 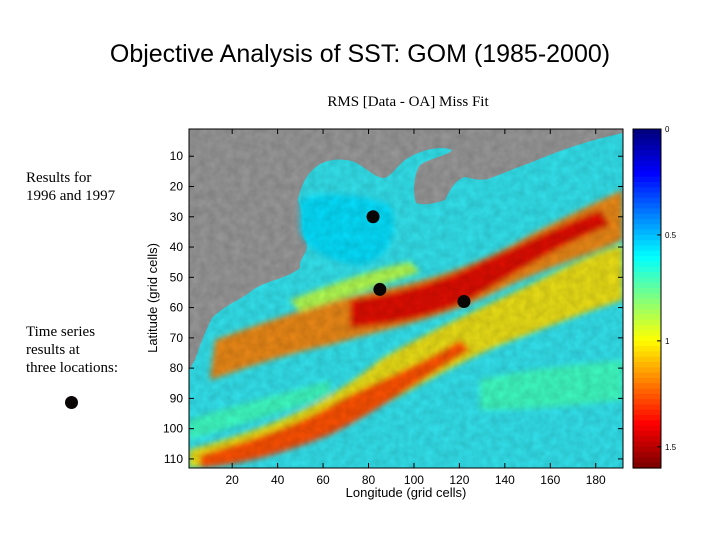 I want to click on x-tick-label: 160, so click(x=550, y=480).